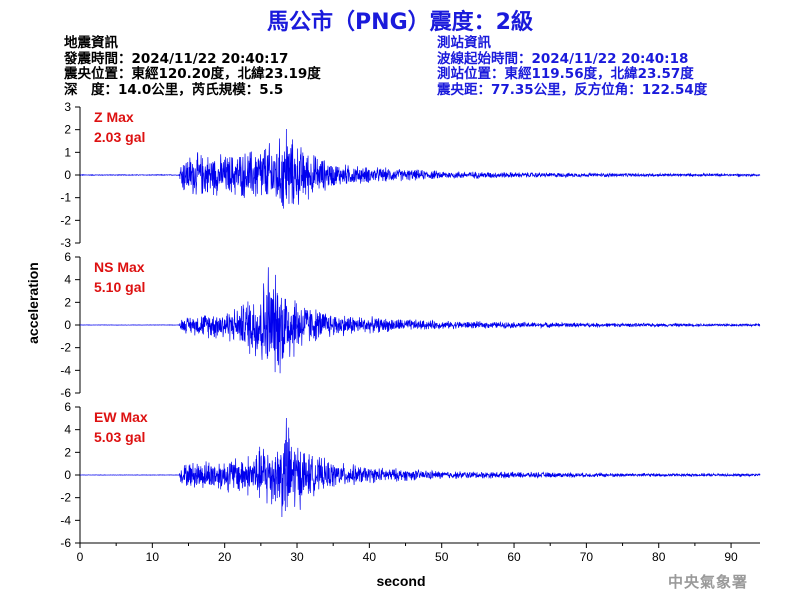 This screenshot has height=600, width=800. I want to click on station-info-heading: 測站資訊, so click(464, 43).